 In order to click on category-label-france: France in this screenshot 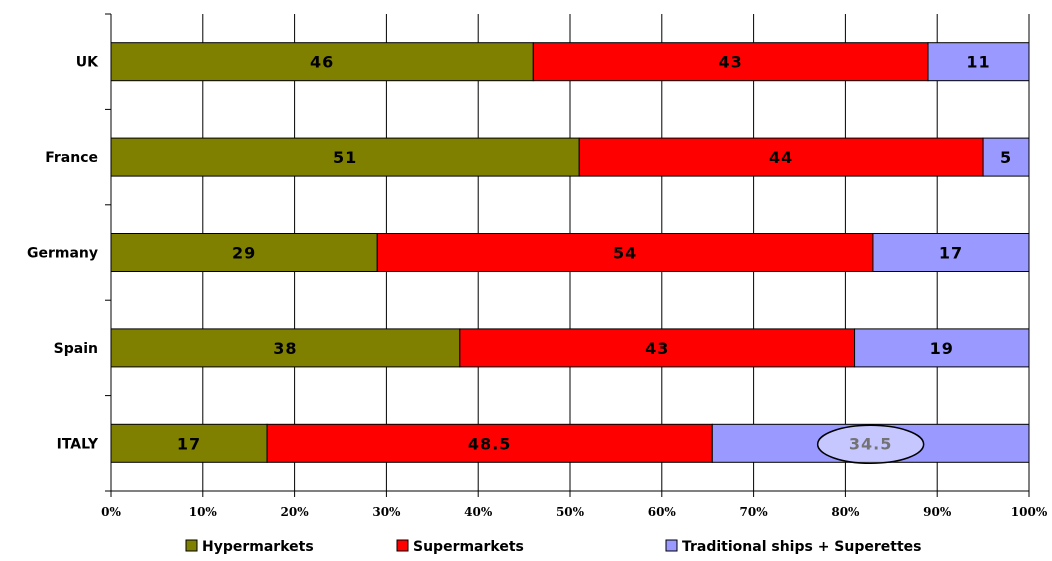, I will do `click(71, 158)`.